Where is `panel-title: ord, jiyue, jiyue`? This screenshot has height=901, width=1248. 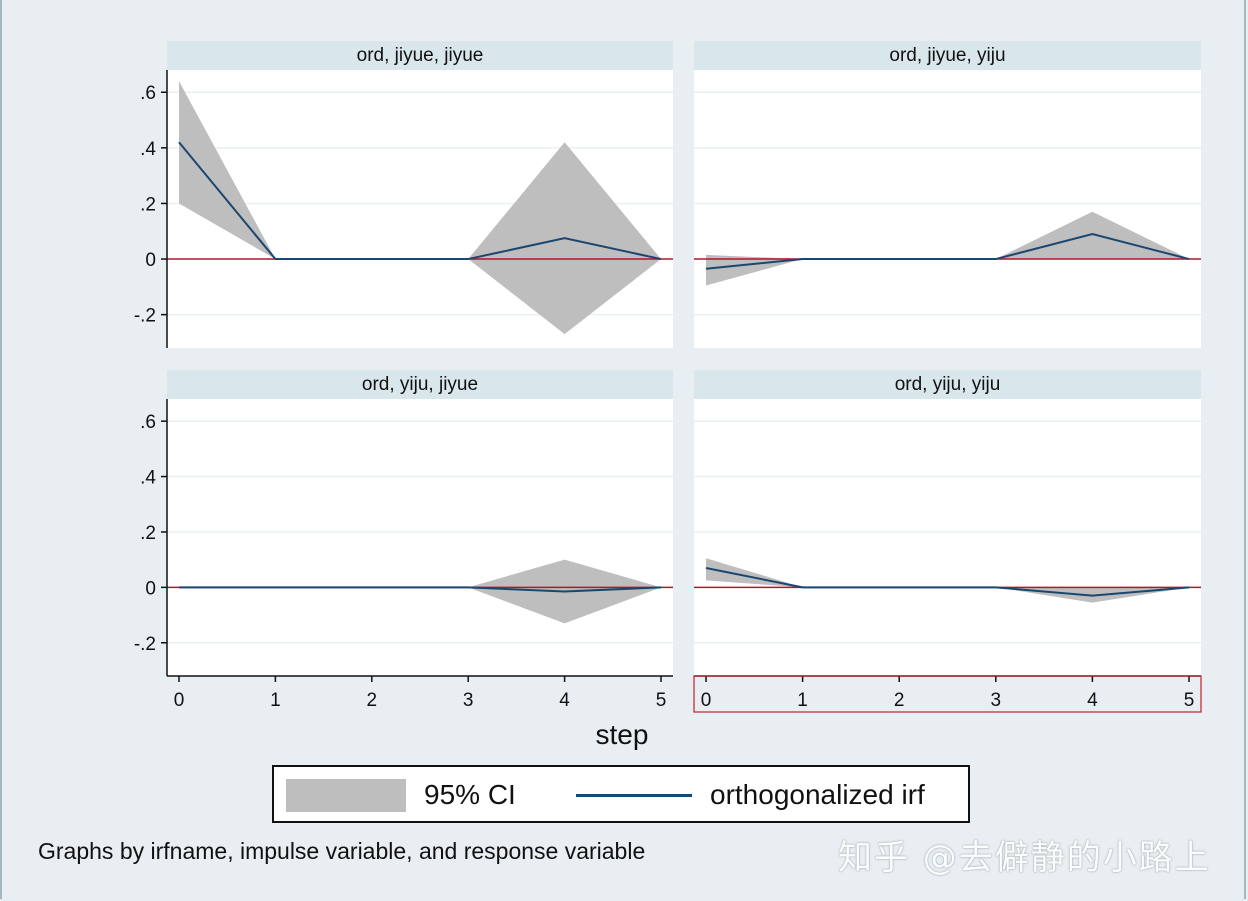
panel-title: ord, jiyue, jiyue is located at coordinates (420, 55).